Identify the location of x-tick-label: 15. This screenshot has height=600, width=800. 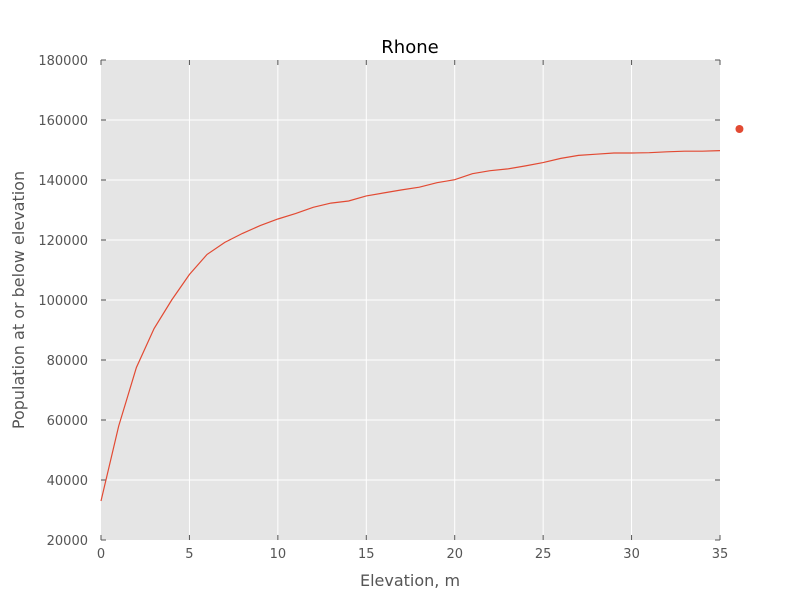
(366, 554).